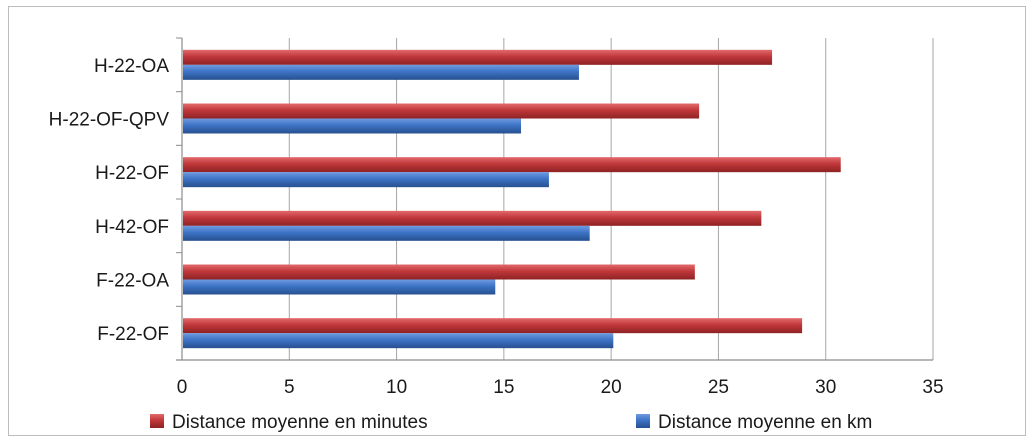 The height and width of the screenshot is (442, 1036). What do you see at coordinates (493, 326) in the screenshot?
I see `bar-minutes-F-22-OF` at bounding box center [493, 326].